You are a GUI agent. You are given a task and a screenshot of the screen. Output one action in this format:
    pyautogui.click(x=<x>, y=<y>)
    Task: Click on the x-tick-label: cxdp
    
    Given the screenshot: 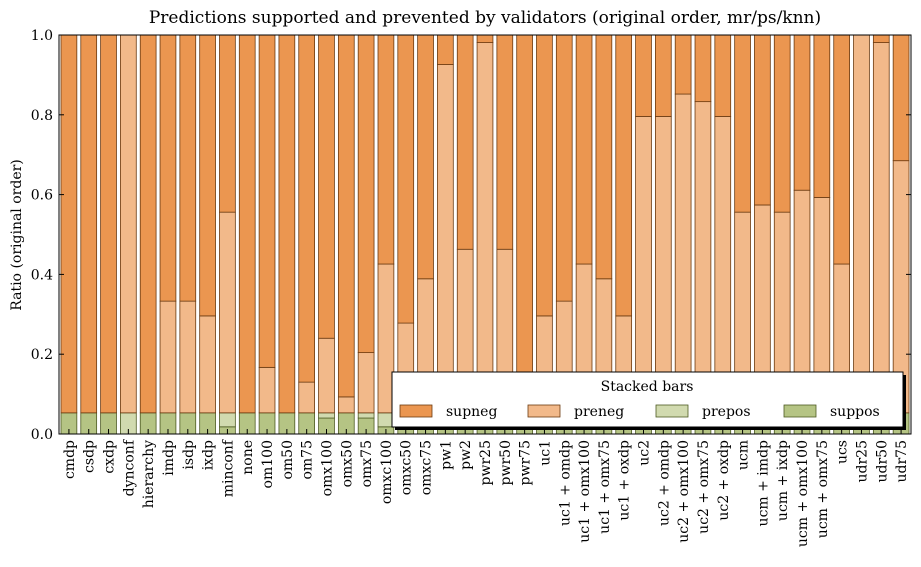 What is the action you would take?
    pyautogui.click(x=110, y=457)
    